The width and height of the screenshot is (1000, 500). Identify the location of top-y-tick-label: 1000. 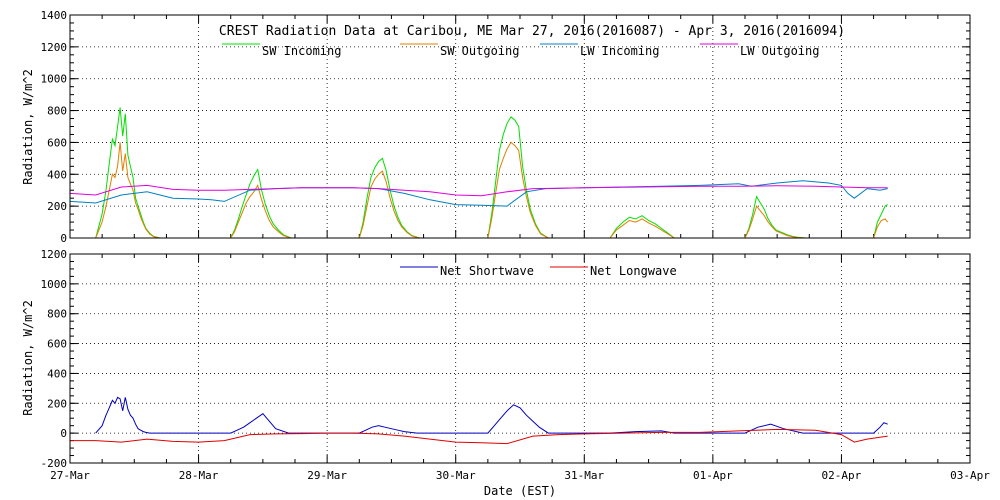
(54, 79).